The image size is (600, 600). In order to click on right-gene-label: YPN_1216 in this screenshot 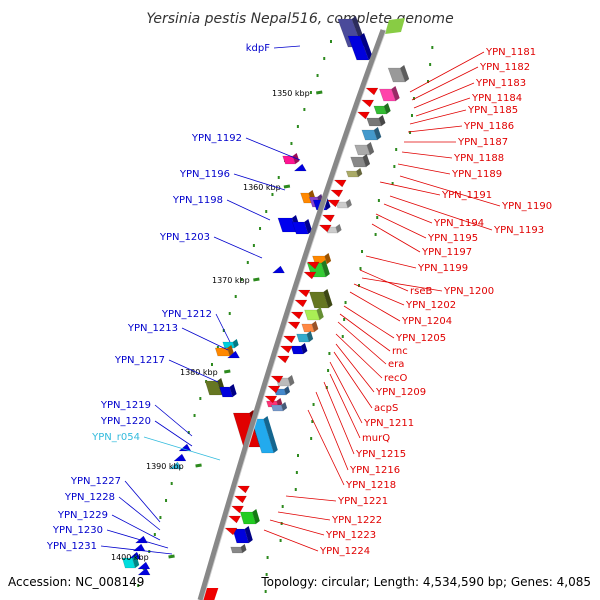, I will do `click(374, 470)`.